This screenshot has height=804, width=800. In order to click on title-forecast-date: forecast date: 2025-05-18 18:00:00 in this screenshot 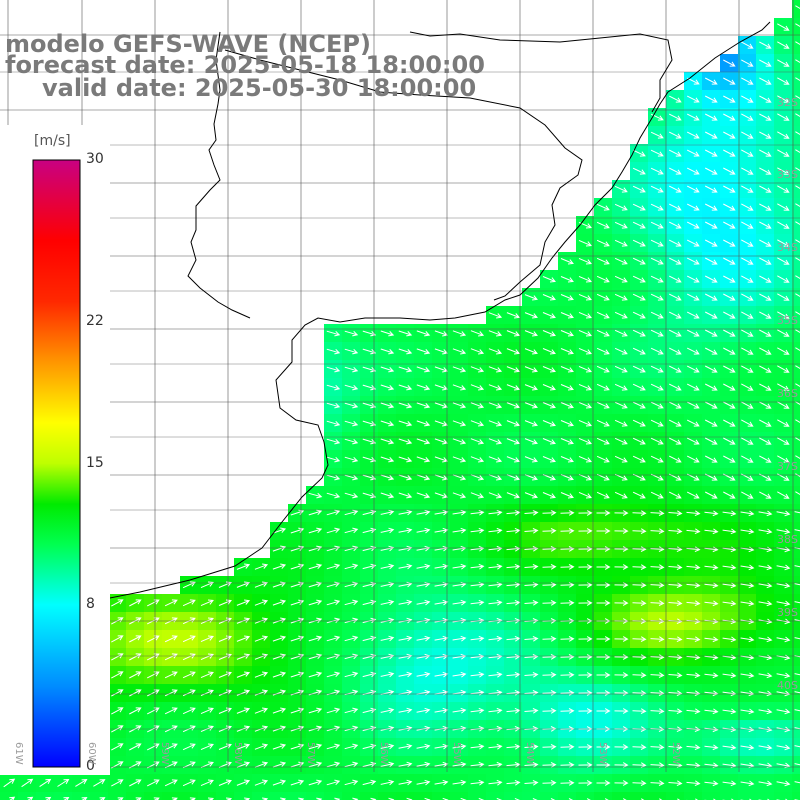, I will do `click(245, 65)`.